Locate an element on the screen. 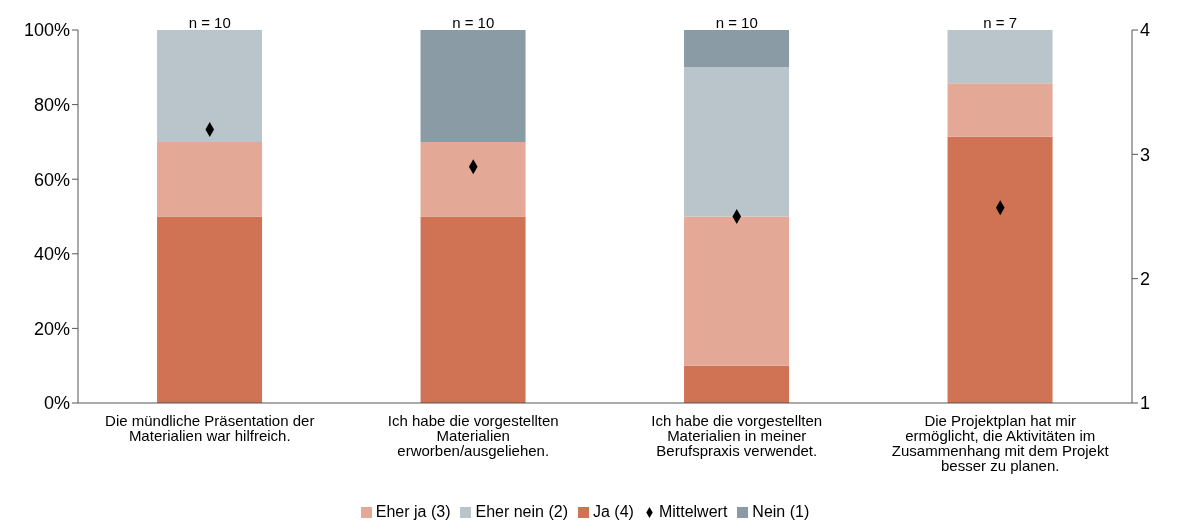  y-tick-label: 80% is located at coordinates (51, 104).